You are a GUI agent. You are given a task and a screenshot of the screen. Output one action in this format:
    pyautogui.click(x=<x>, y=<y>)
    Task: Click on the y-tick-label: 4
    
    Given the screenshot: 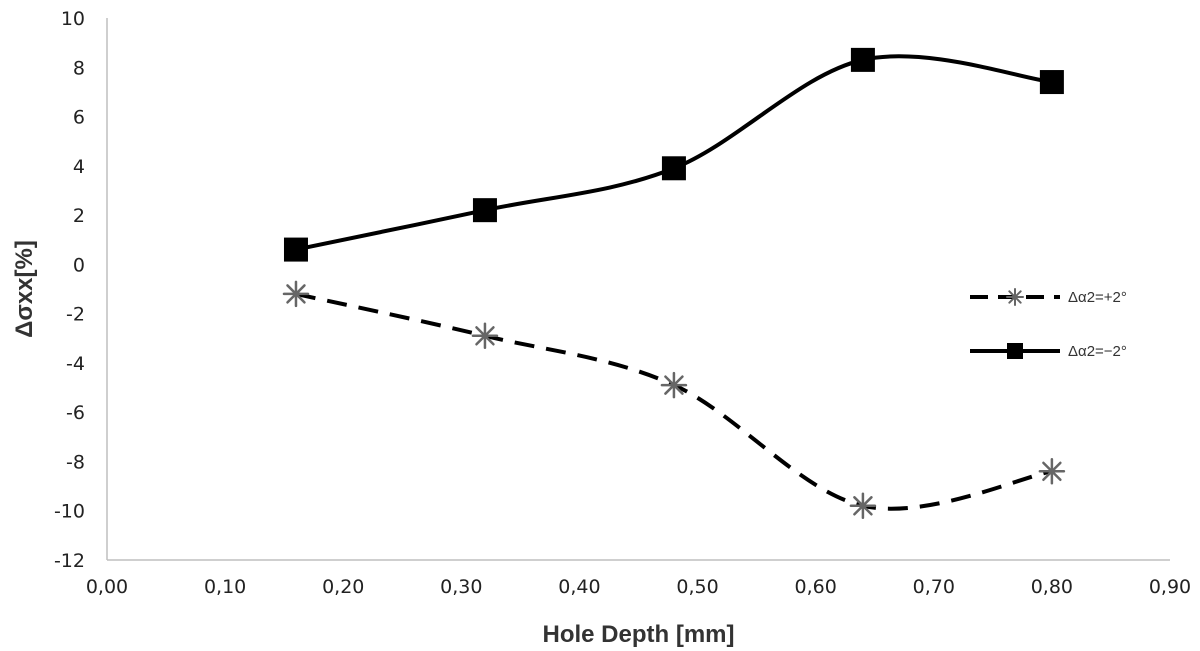 What is the action you would take?
    pyautogui.click(x=79, y=167)
    